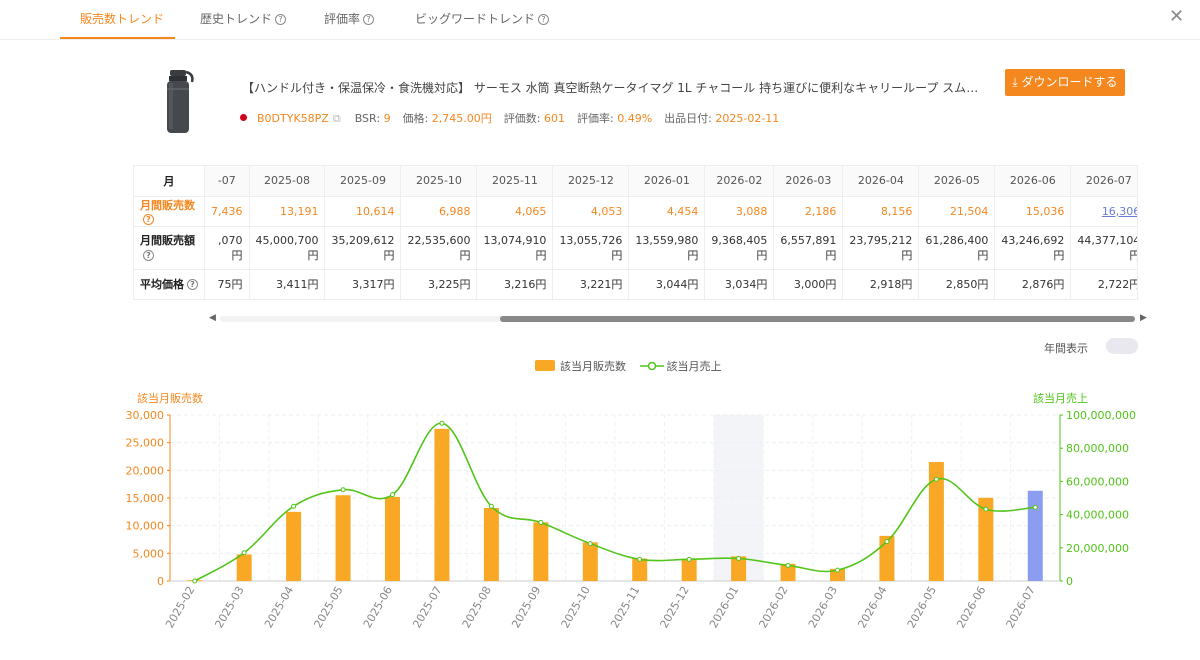  Describe the element at coordinates (576, 607) in the screenshot. I see `x-tick-label: 2025-10` at that location.